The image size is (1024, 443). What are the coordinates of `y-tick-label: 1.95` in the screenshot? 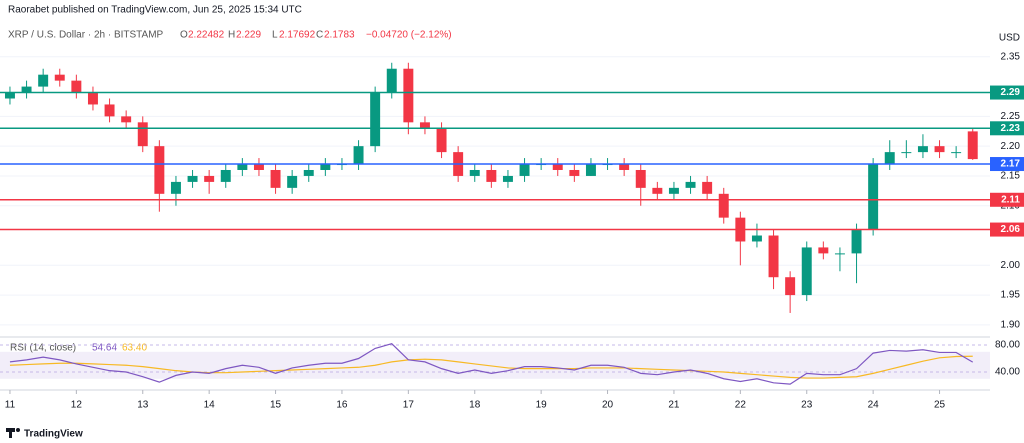 It's located at (1011, 295).